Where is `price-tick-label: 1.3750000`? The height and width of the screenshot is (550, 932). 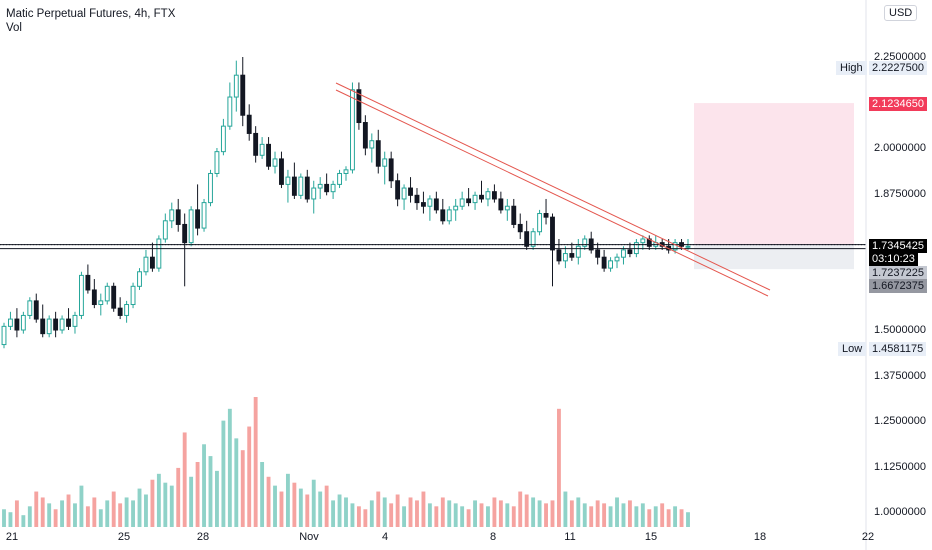 price-tick-label: 1.3750000 is located at coordinates (900, 375).